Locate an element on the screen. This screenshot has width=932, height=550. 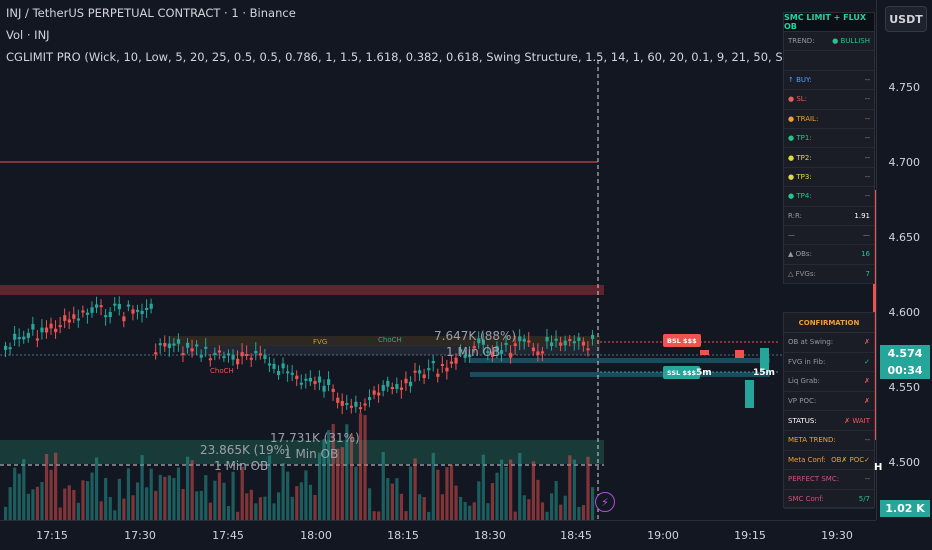
fvg-label: FVG is located at coordinates (320, 342).